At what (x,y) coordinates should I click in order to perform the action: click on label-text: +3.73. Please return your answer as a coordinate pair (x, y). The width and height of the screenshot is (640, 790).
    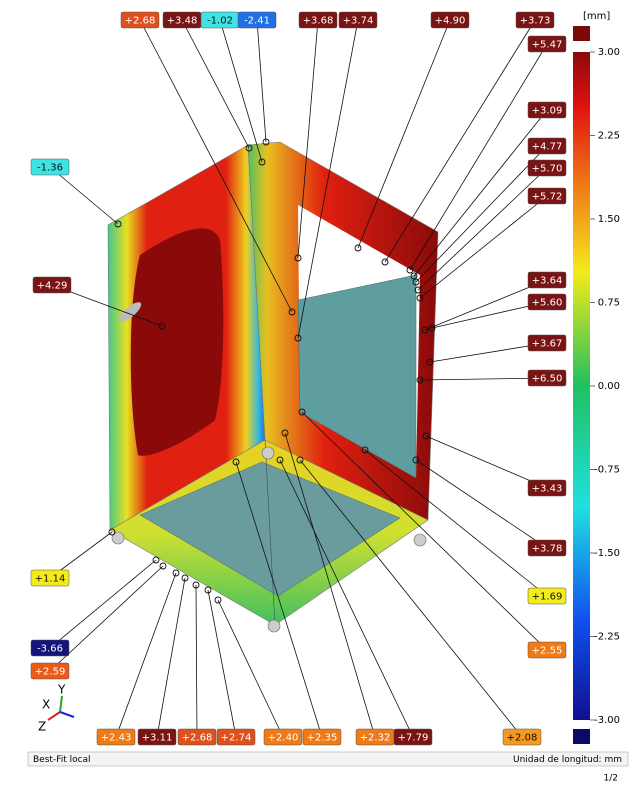
    Looking at the image, I should click on (535, 21).